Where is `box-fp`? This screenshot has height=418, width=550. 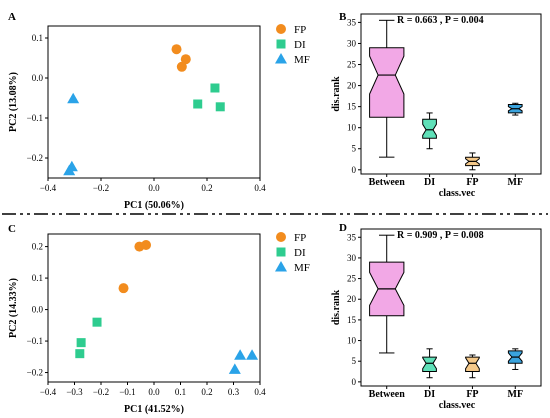
box-fp is located at coordinates (472, 364).